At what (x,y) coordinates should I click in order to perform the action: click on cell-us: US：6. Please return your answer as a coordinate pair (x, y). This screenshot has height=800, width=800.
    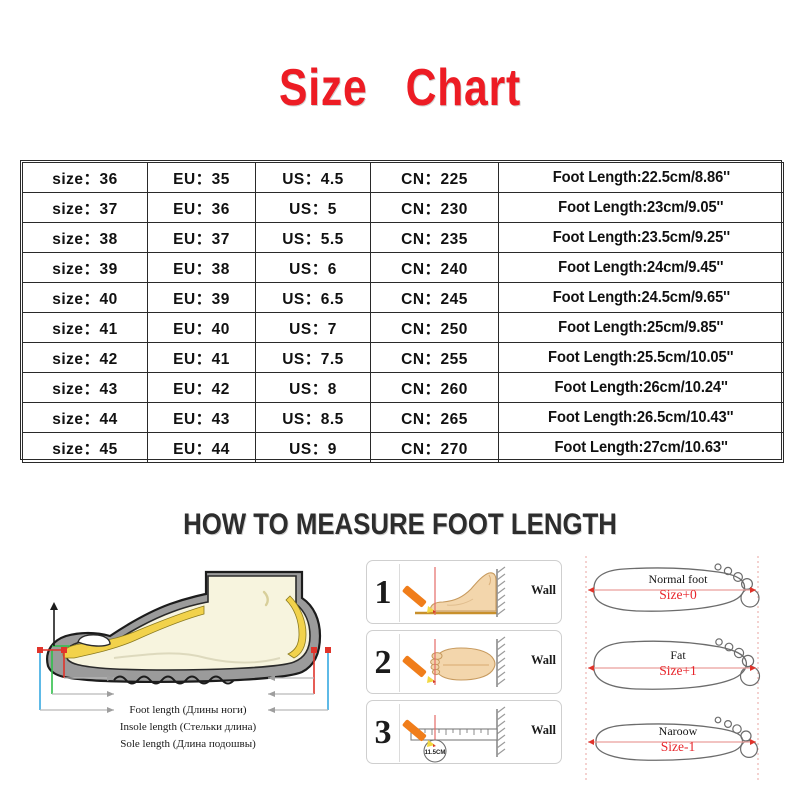
    Looking at the image, I should click on (313, 267).